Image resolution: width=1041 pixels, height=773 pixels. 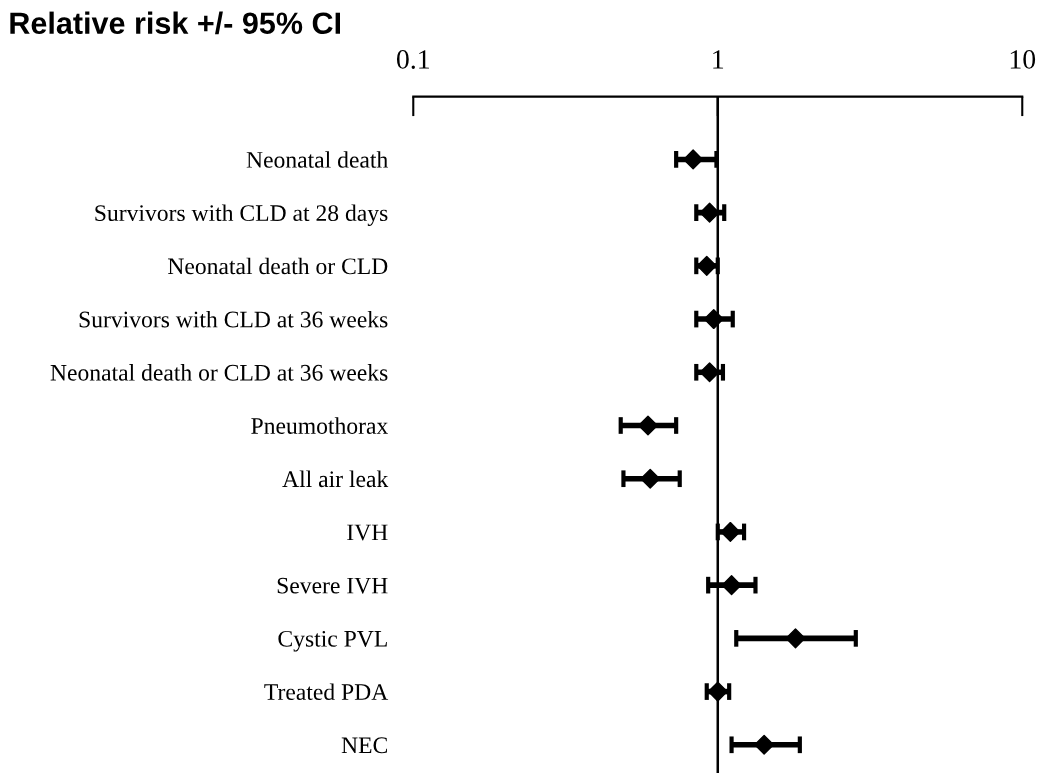 What do you see at coordinates (175, 23) in the screenshot?
I see `chart-title: Relative risk +/- 95% CI` at bounding box center [175, 23].